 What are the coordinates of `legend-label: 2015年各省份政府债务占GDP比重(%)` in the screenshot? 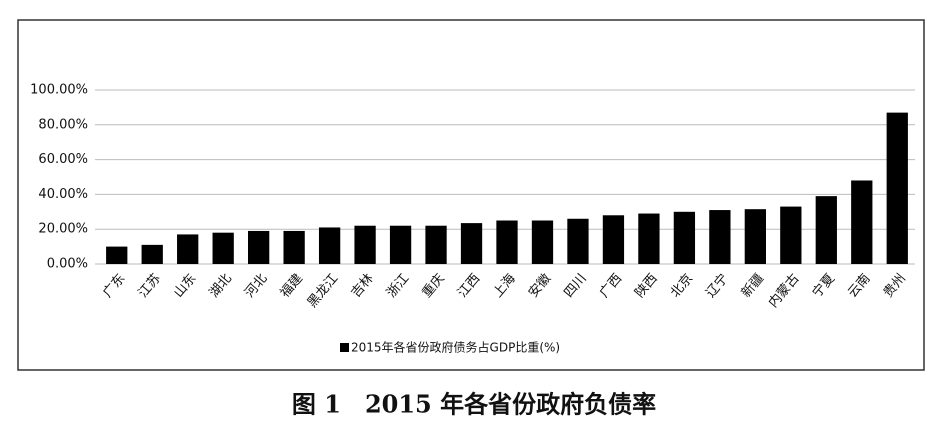 It's located at (455, 347).